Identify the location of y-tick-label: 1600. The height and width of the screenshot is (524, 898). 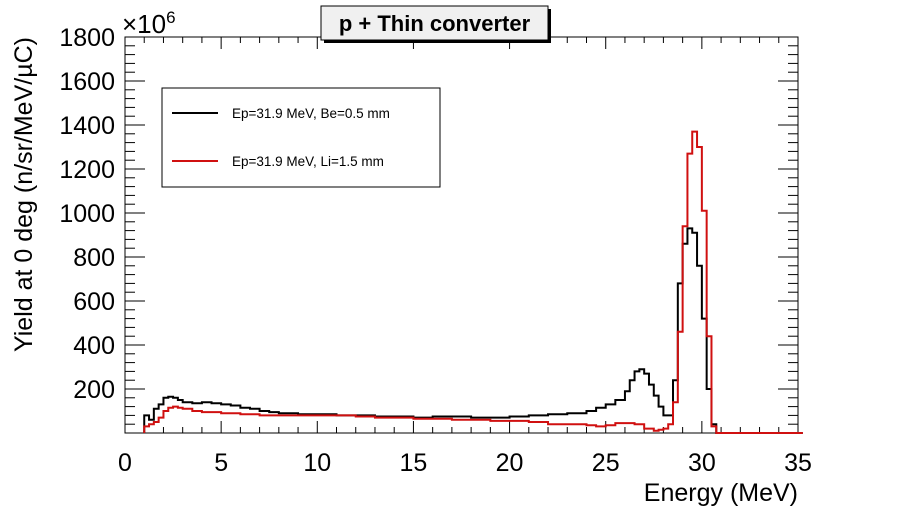
(87, 82).